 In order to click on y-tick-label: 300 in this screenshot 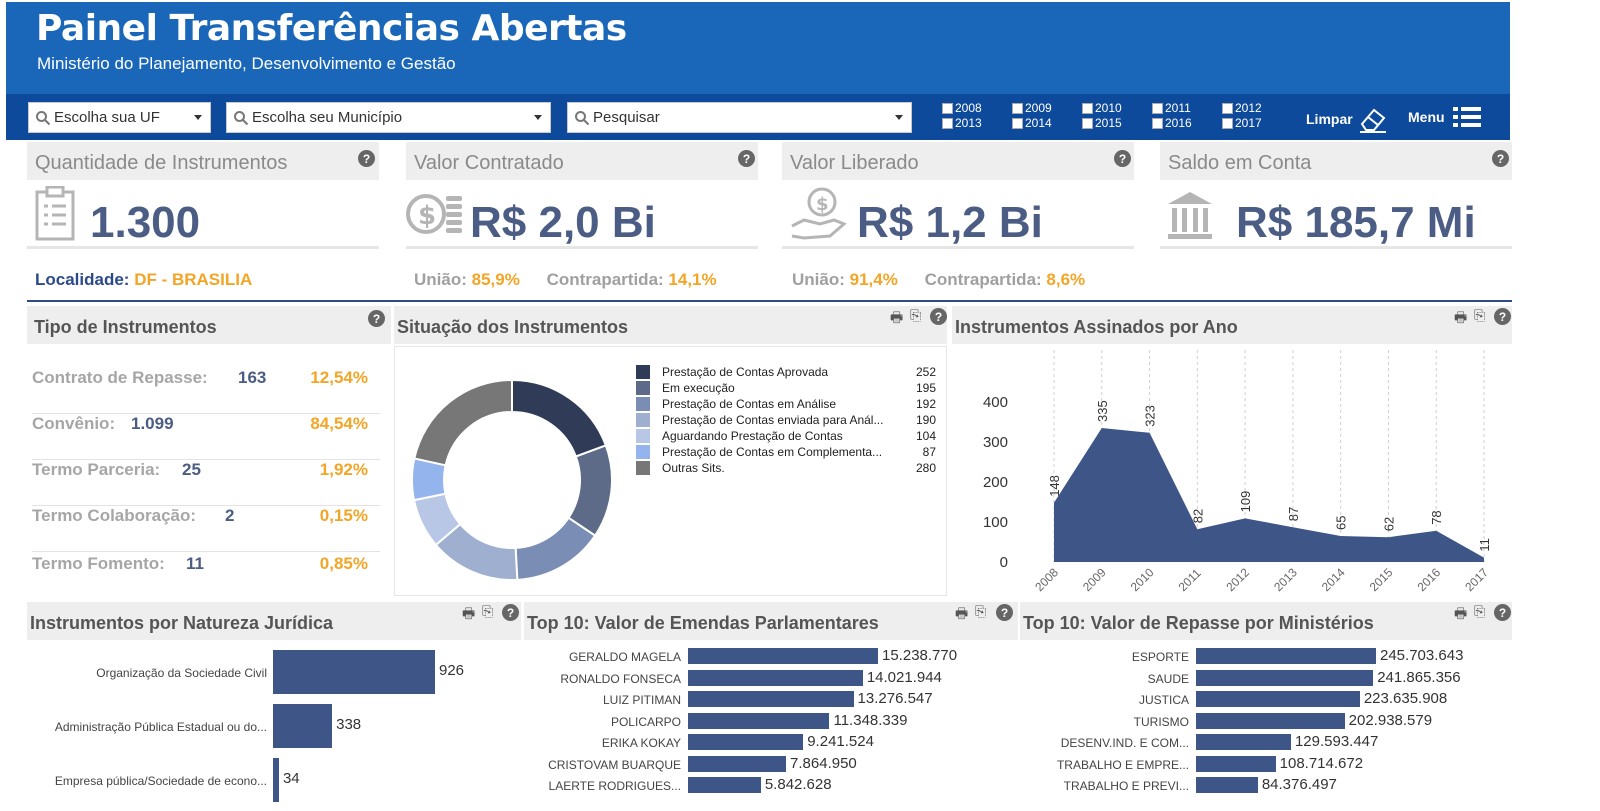, I will do `click(995, 442)`.